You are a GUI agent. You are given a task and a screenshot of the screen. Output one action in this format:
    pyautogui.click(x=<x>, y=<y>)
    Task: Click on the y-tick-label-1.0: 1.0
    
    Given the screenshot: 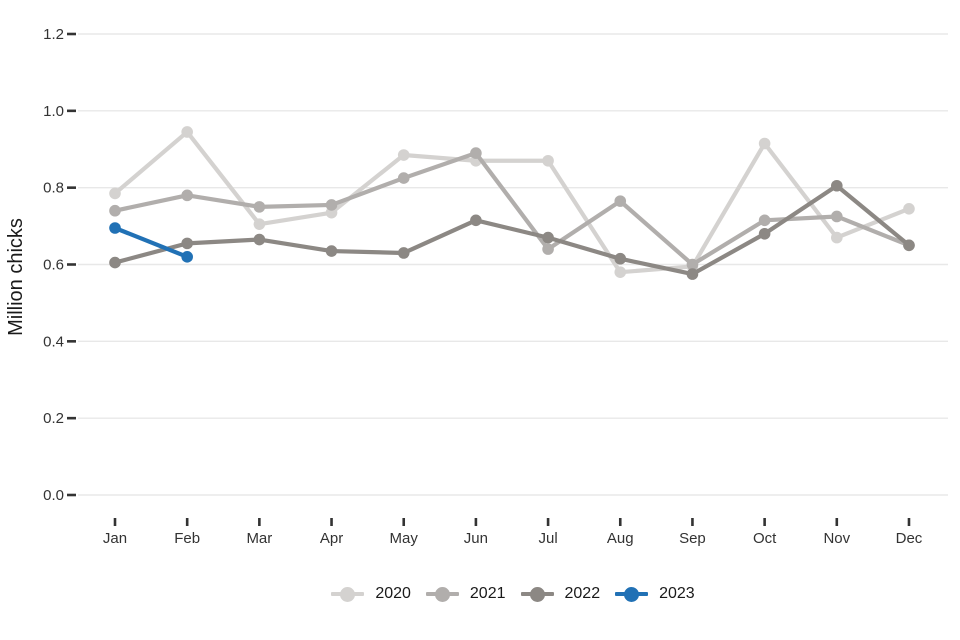 What is the action you would take?
    pyautogui.click(x=53, y=111)
    